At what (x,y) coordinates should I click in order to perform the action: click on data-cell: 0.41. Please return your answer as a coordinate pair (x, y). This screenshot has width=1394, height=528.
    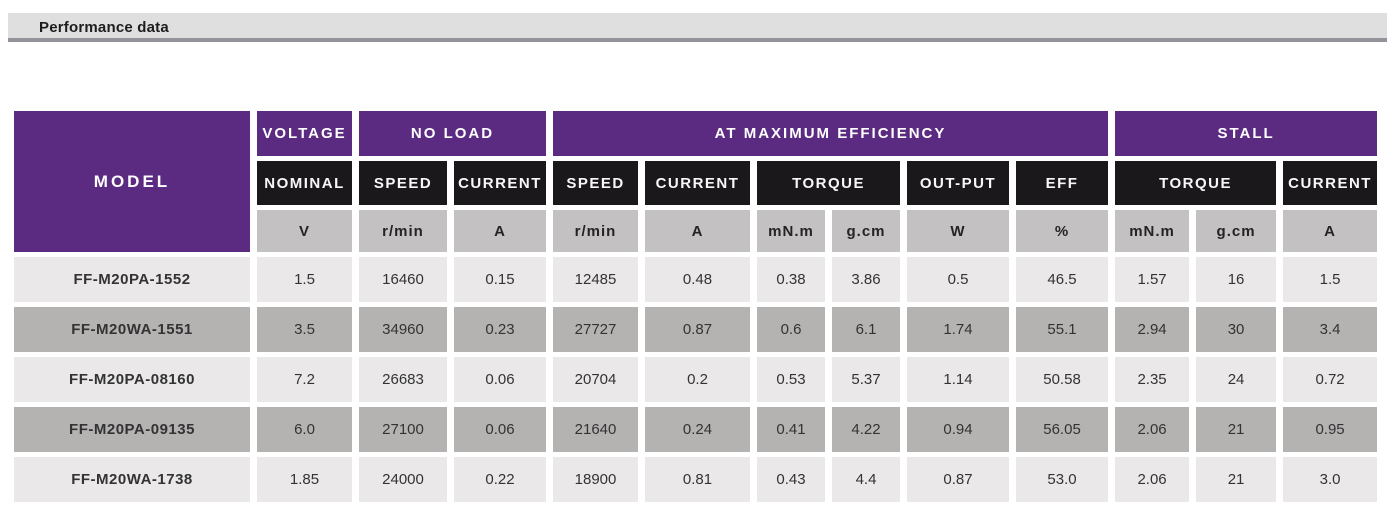
    Looking at the image, I should click on (791, 429).